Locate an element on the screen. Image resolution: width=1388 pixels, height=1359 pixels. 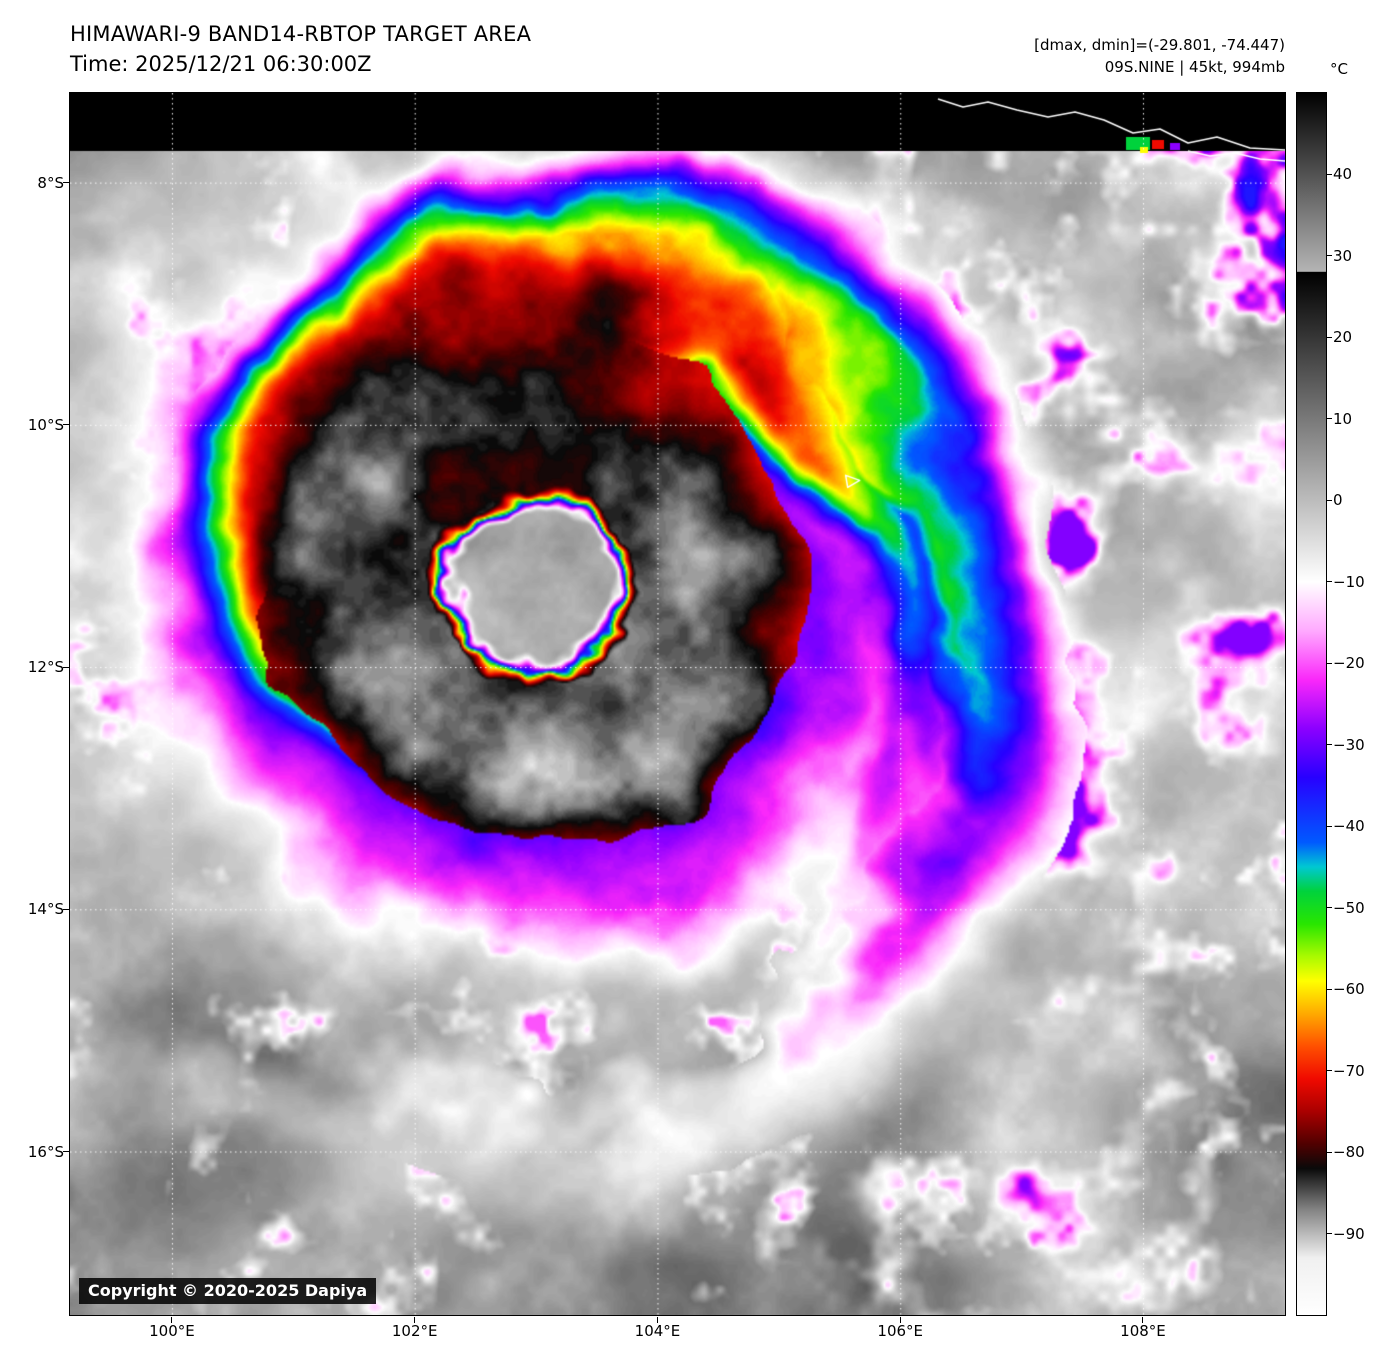
lon-tick-label: 102°E is located at coordinates (414, 1331).